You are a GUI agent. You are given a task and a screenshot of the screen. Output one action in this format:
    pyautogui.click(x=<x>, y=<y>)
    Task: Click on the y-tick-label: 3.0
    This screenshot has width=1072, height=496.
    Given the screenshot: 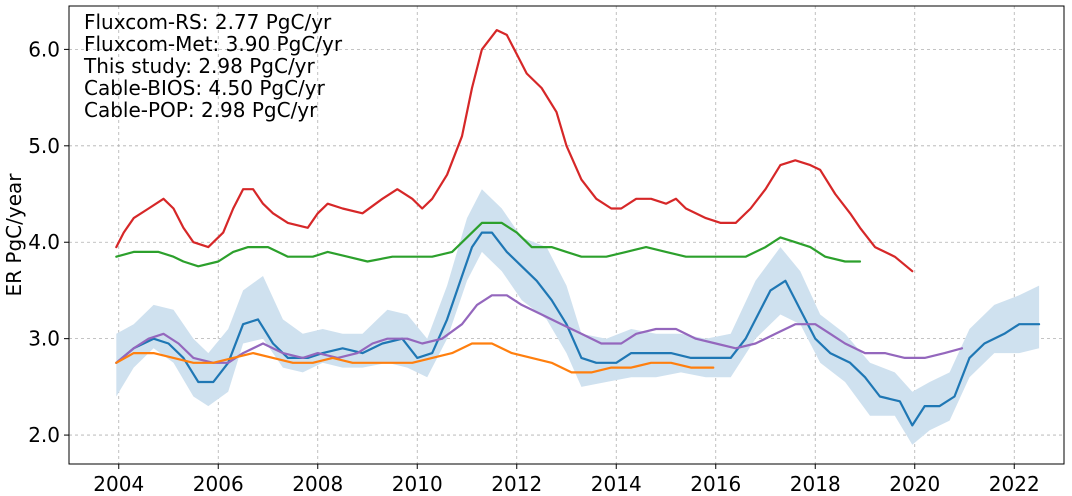 What is the action you would take?
    pyautogui.click(x=44, y=339)
    